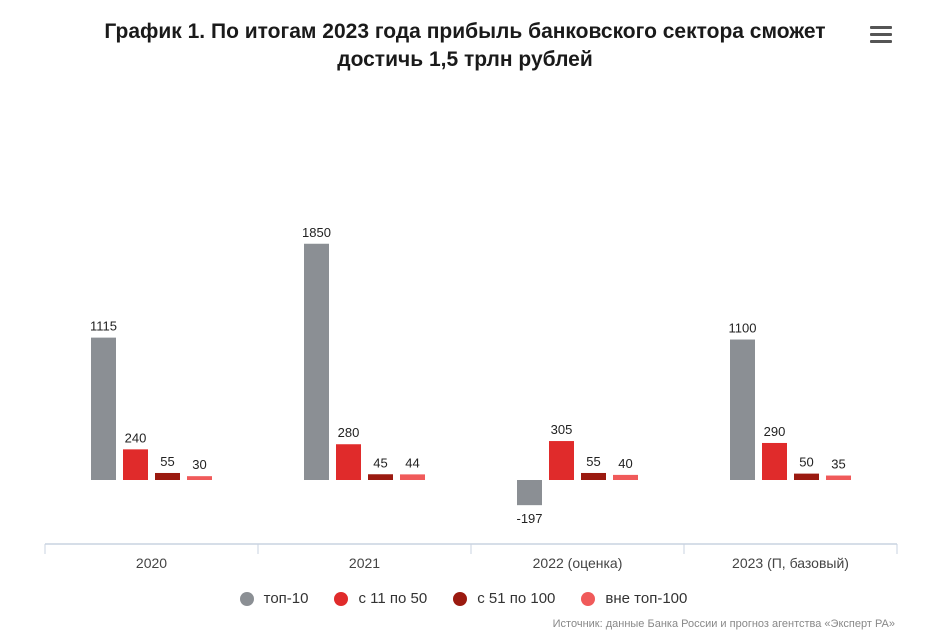 This screenshot has width=927, height=635. I want to click on x-tick-label: 2020, so click(151, 563).